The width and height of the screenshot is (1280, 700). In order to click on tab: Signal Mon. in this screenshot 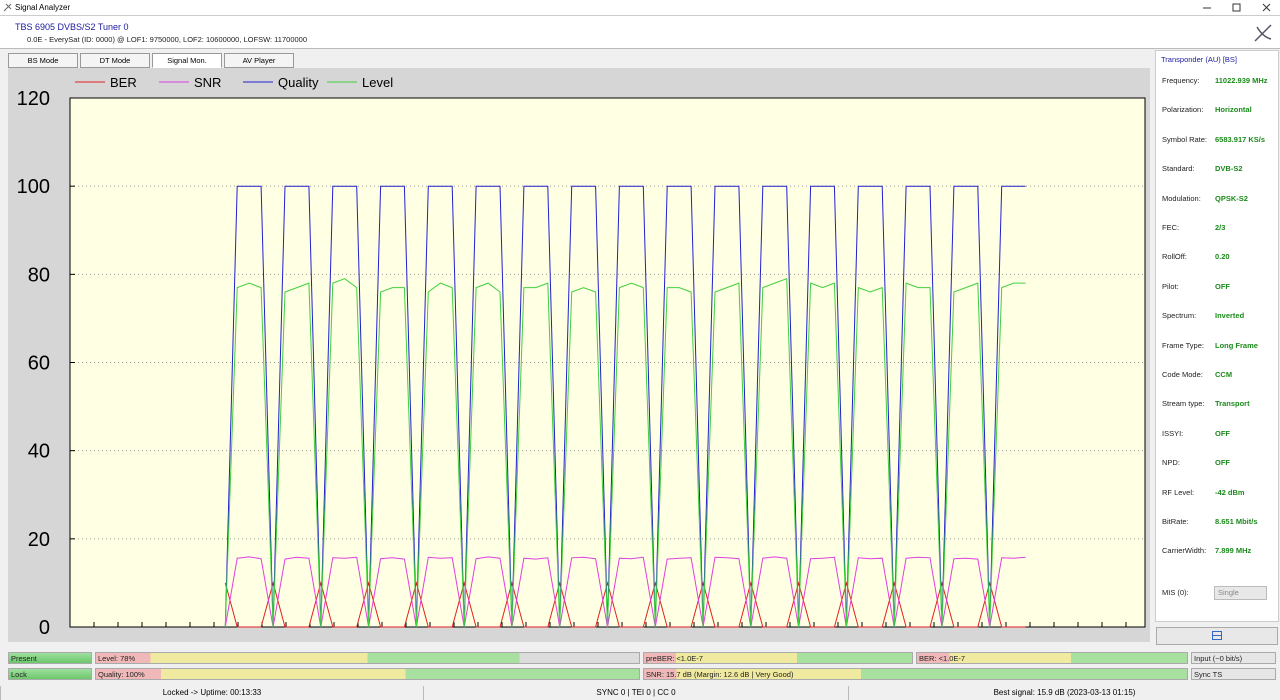, I will do `click(187, 60)`.